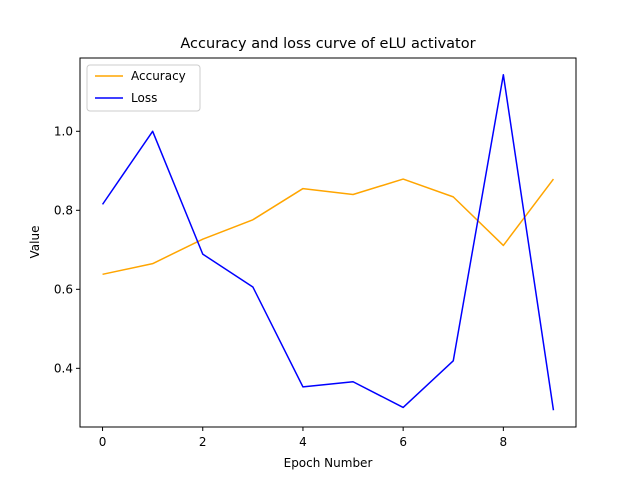 This screenshot has width=640, height=480. Describe the element at coordinates (63, 368) in the screenshot. I see `y-tick-label: 0.4` at that location.